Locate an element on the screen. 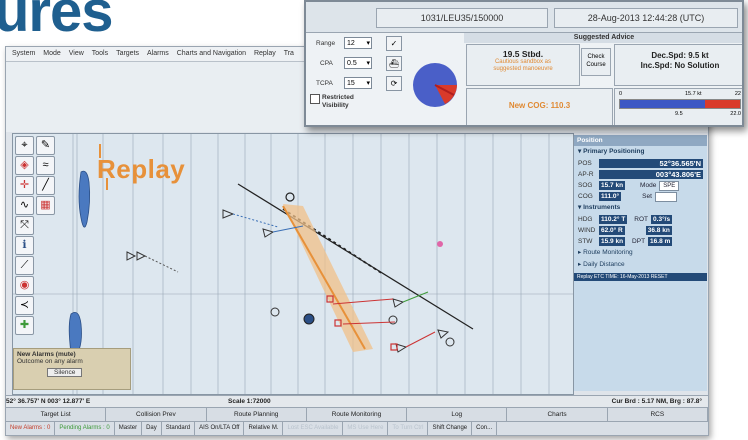  wind-speed: 36.8 kn is located at coordinates (658, 230).